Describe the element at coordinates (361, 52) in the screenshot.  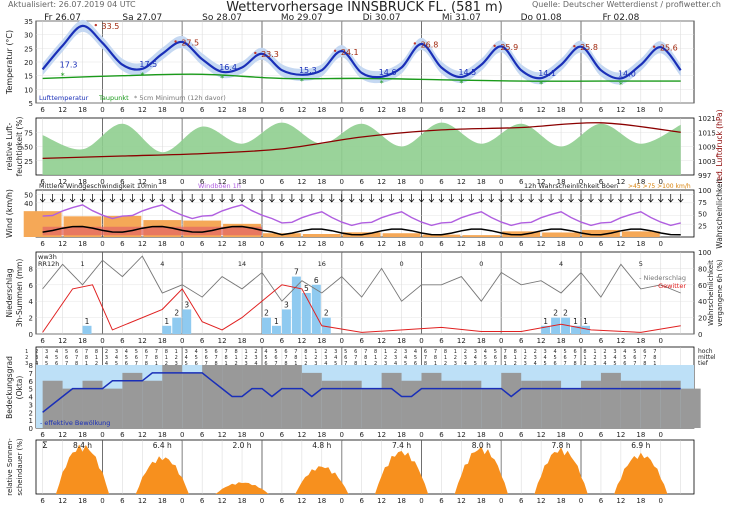
I see `temp-uncertainty-band` at that location.